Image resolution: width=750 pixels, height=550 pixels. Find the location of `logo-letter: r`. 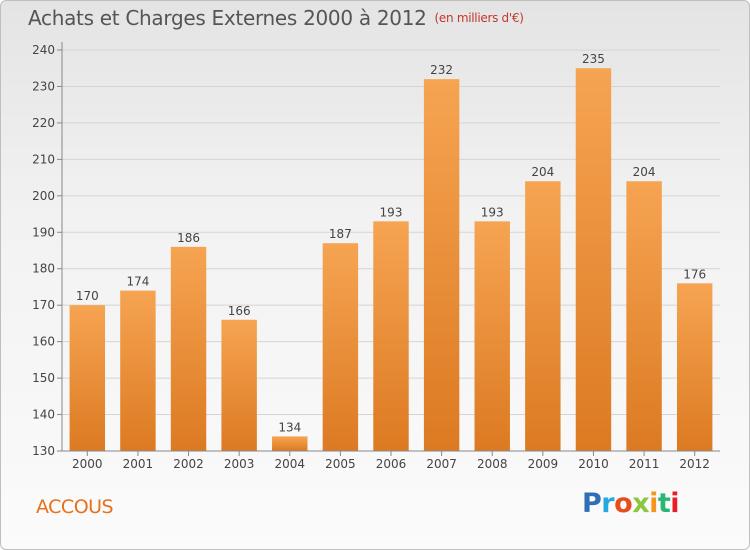

logo-letter: r is located at coordinates (608, 503).